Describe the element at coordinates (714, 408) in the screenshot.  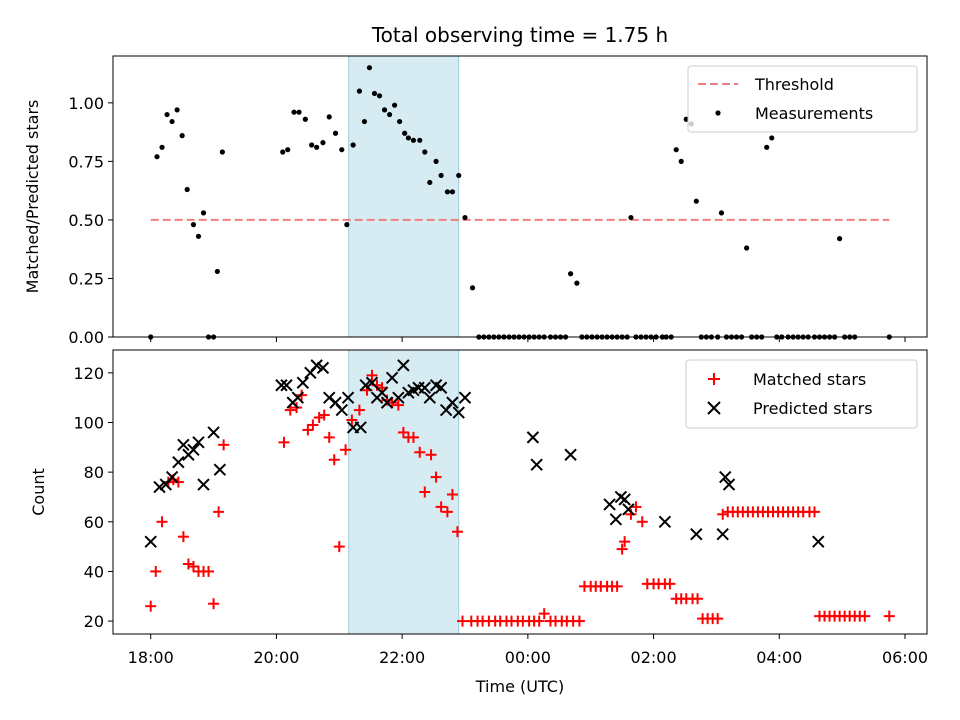
I see `legend-predicted-swatch` at that location.